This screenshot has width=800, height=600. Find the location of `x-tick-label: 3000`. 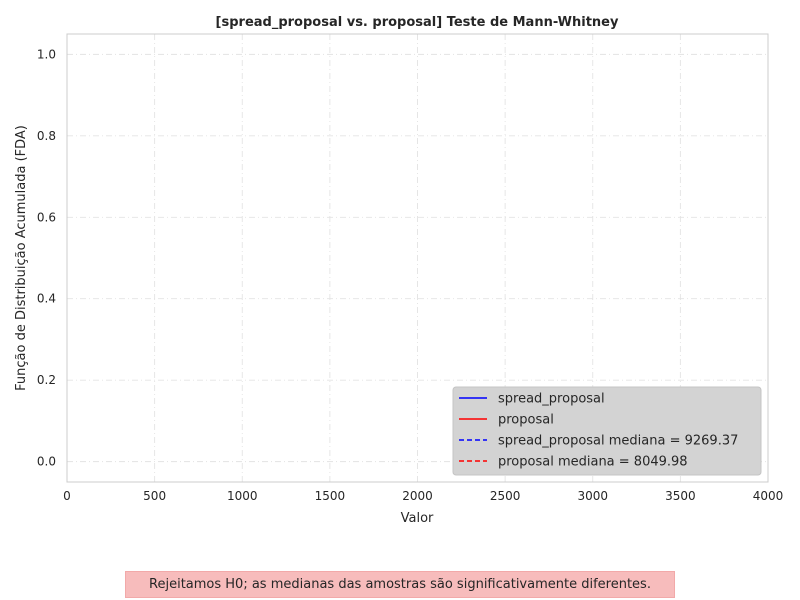

x-tick-label: 3000 is located at coordinates (592, 496).